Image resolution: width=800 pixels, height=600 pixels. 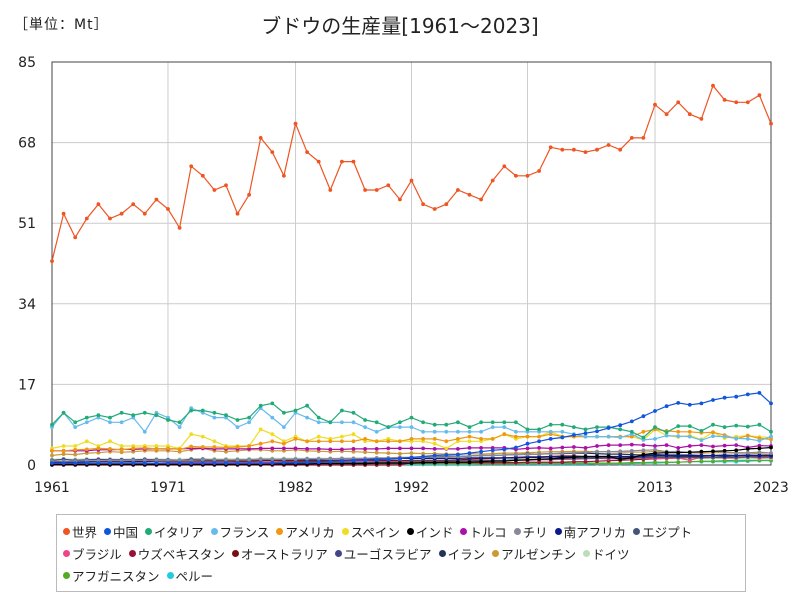 What do you see at coordinates (305, 531) in the screenshot?
I see `legend-item: アメリカ` at bounding box center [305, 531].